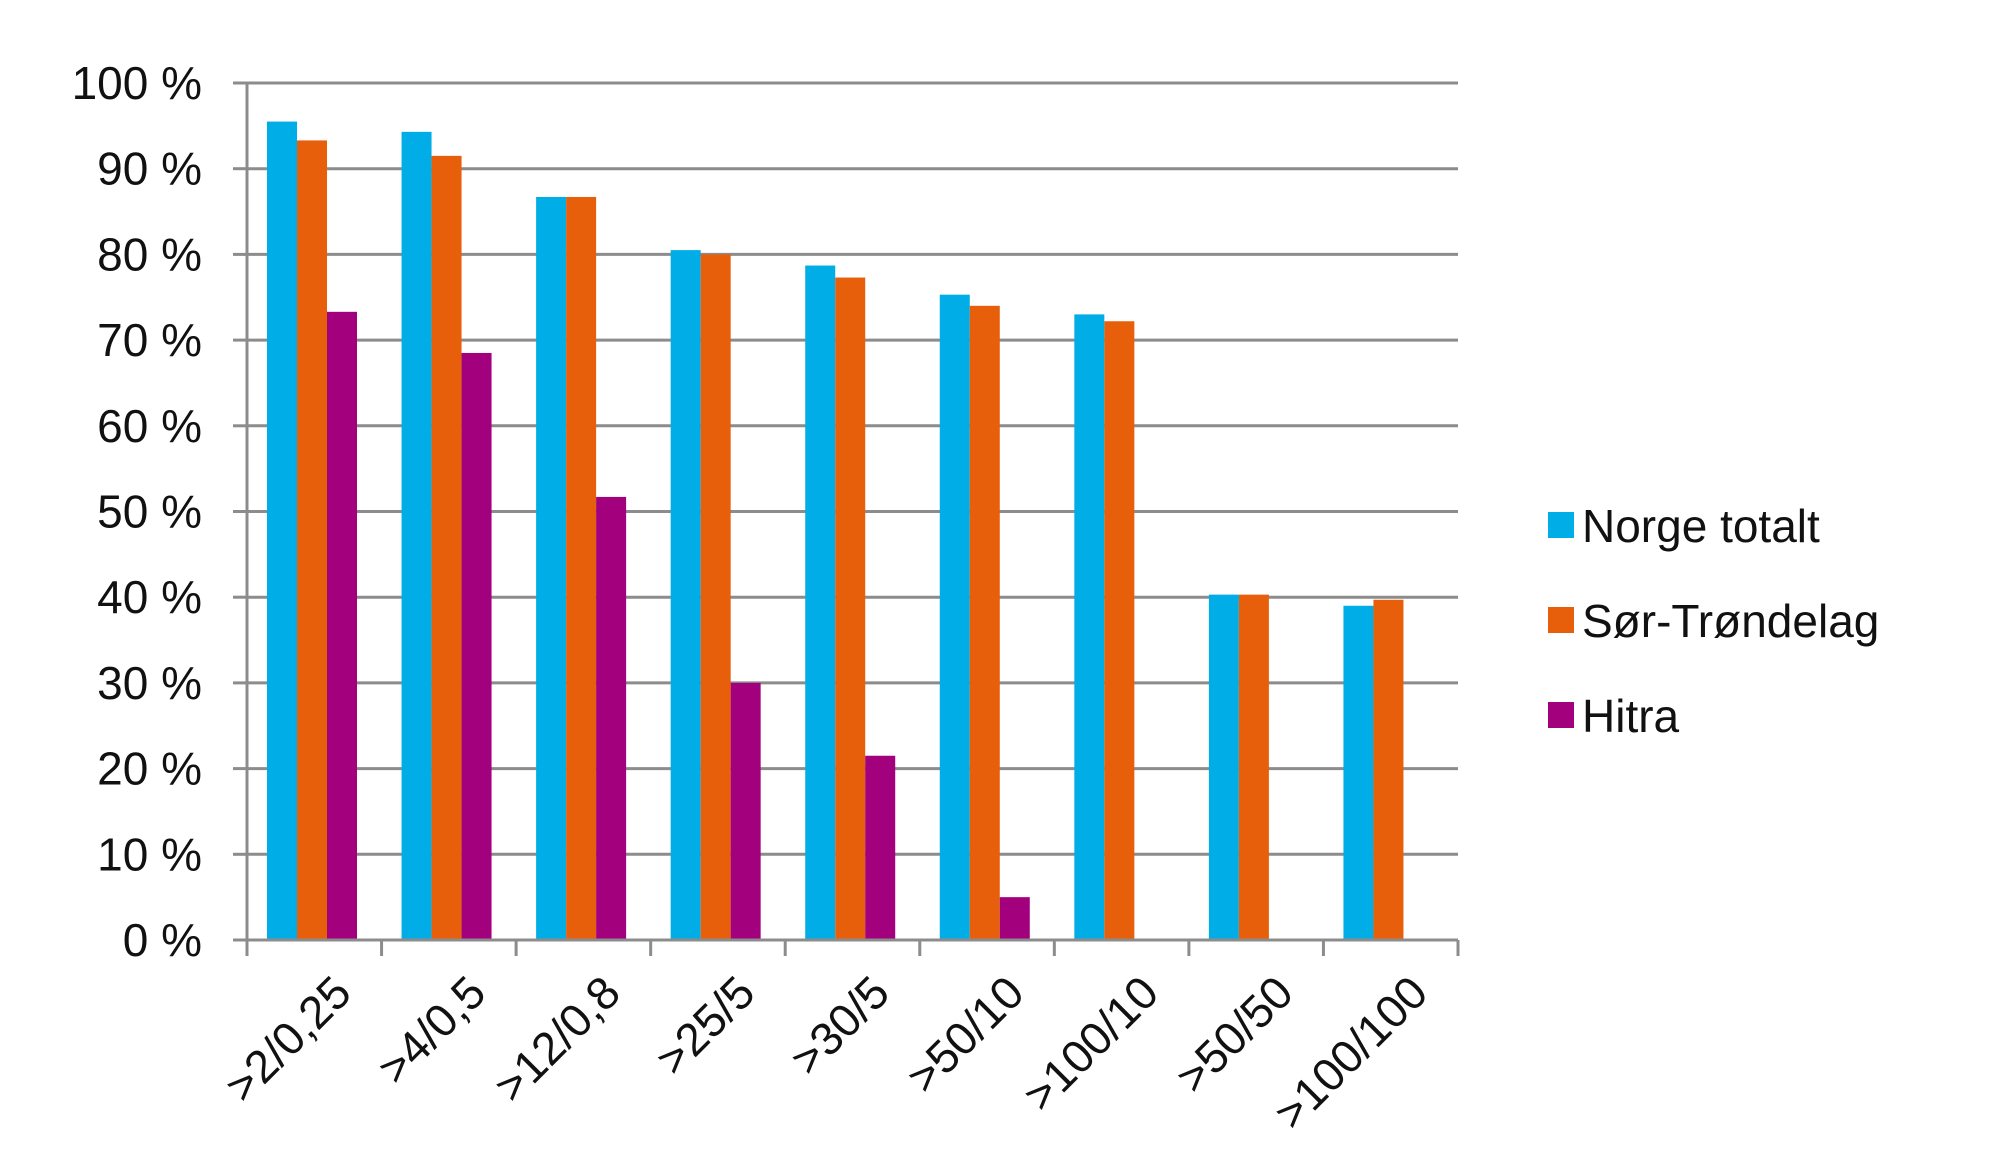 The height and width of the screenshot is (1151, 2000). I want to click on legend-label: Norge totalt, so click(1701, 526).